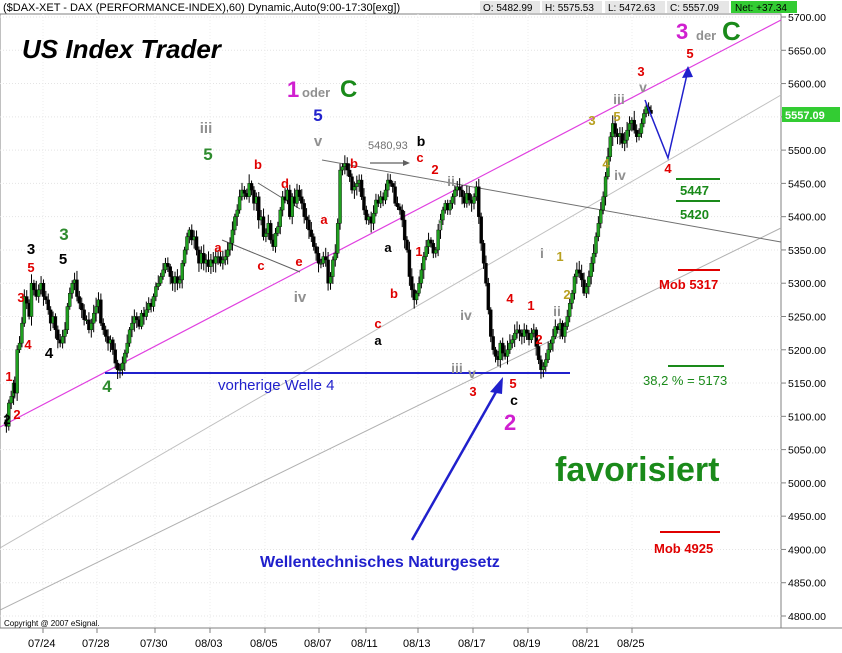 The image size is (842, 653). Describe the element at coordinates (807, 617) in the screenshot. I see `y-tick-label: 4800.00` at that location.